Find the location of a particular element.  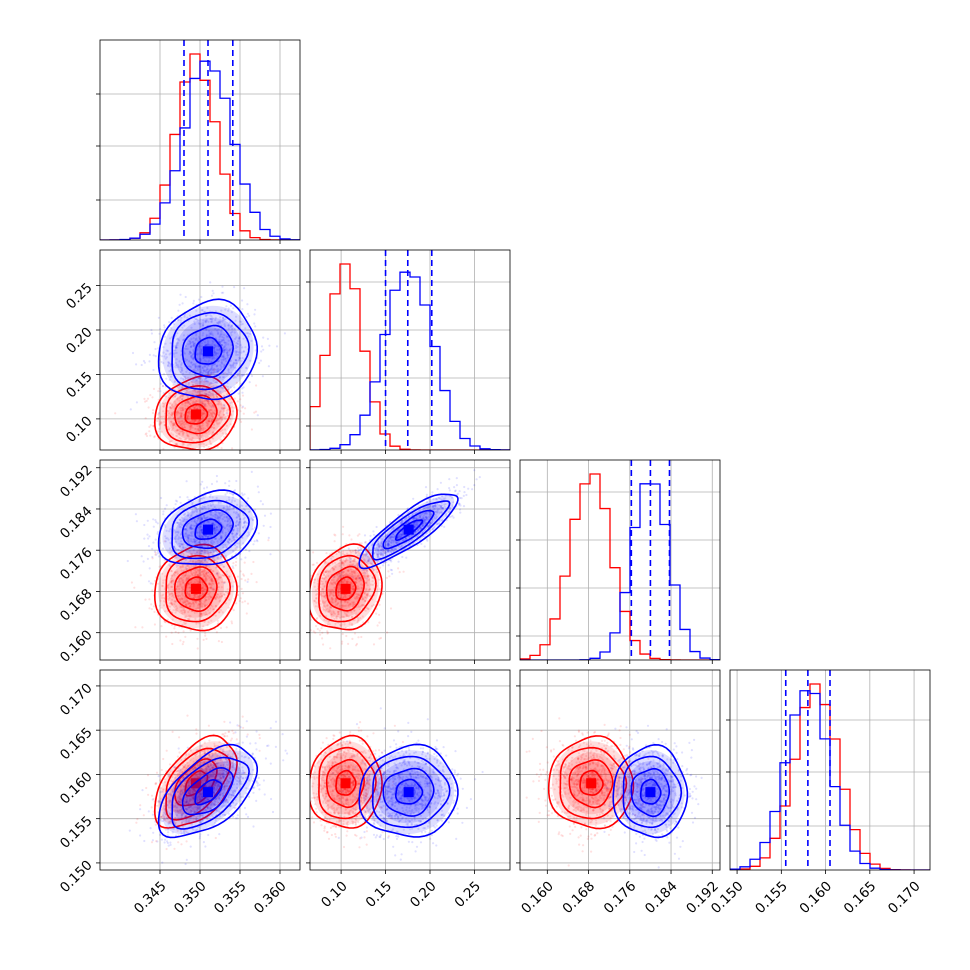

red-histogram is located at coordinates (410, 356).